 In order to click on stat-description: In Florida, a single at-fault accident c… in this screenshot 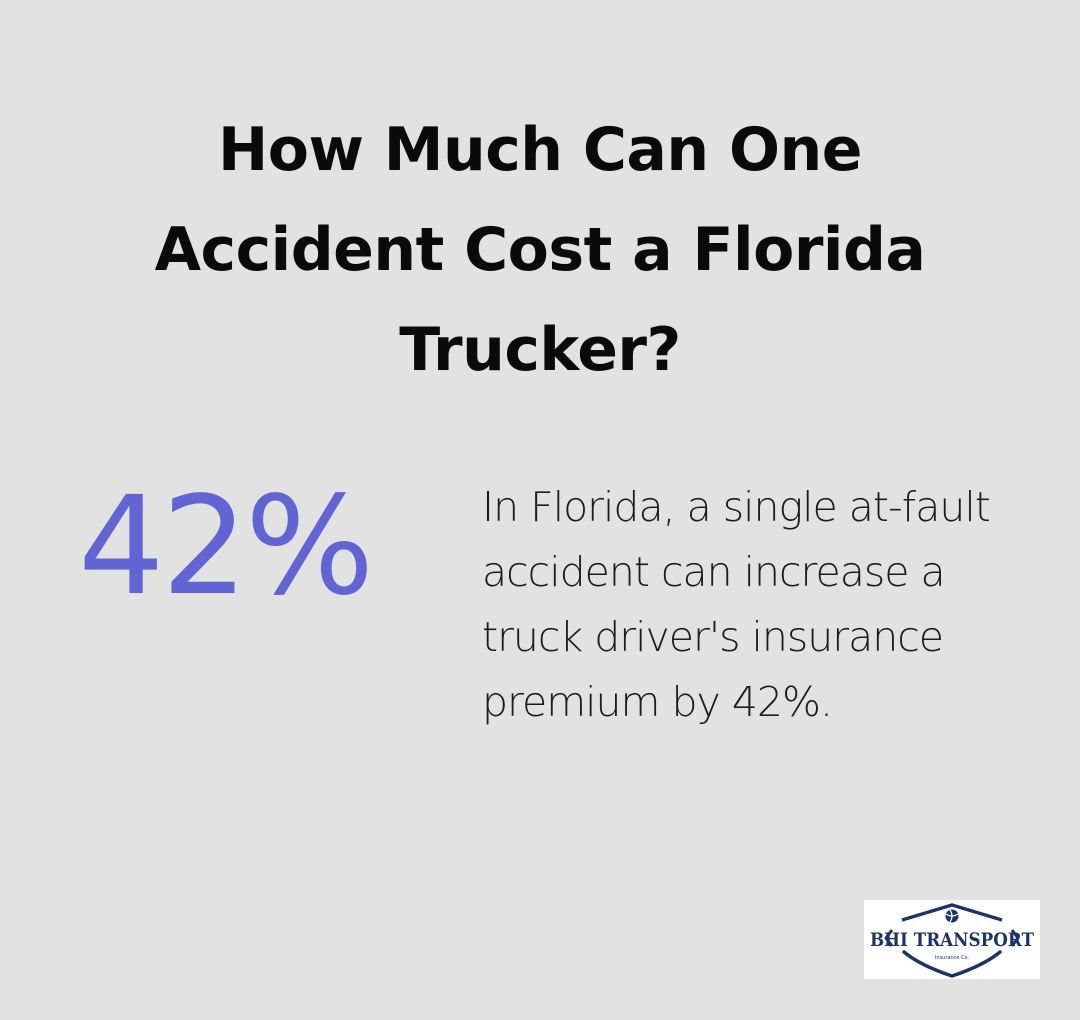, I will do `click(736, 604)`.